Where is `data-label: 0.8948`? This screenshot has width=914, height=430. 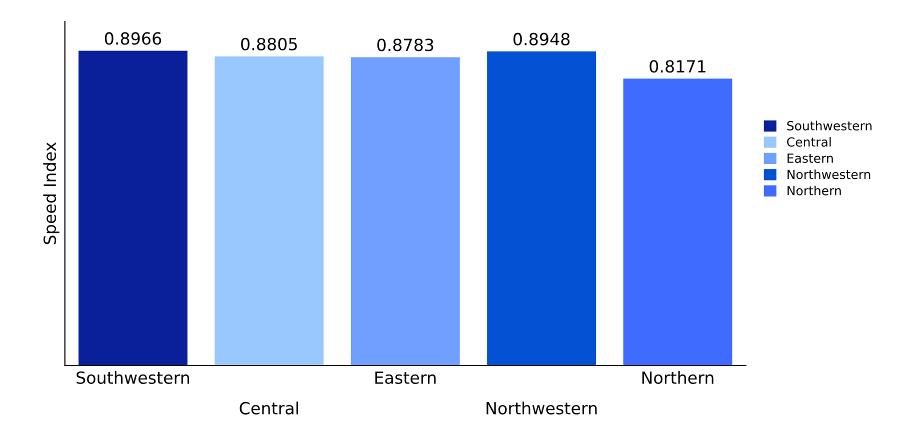 data-label: 0.8948 is located at coordinates (541, 39).